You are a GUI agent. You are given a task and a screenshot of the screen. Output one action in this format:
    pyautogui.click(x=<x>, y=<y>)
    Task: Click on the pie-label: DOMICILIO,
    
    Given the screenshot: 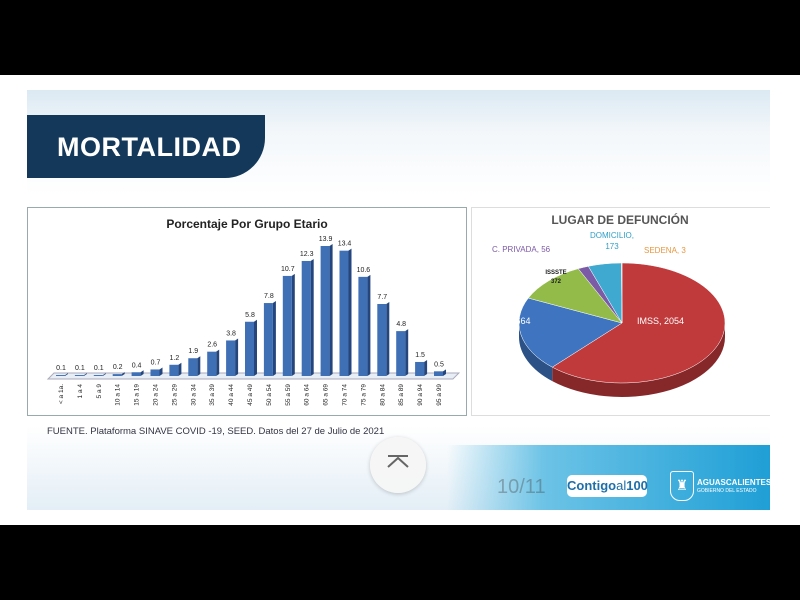 What is the action you would take?
    pyautogui.click(x=612, y=235)
    